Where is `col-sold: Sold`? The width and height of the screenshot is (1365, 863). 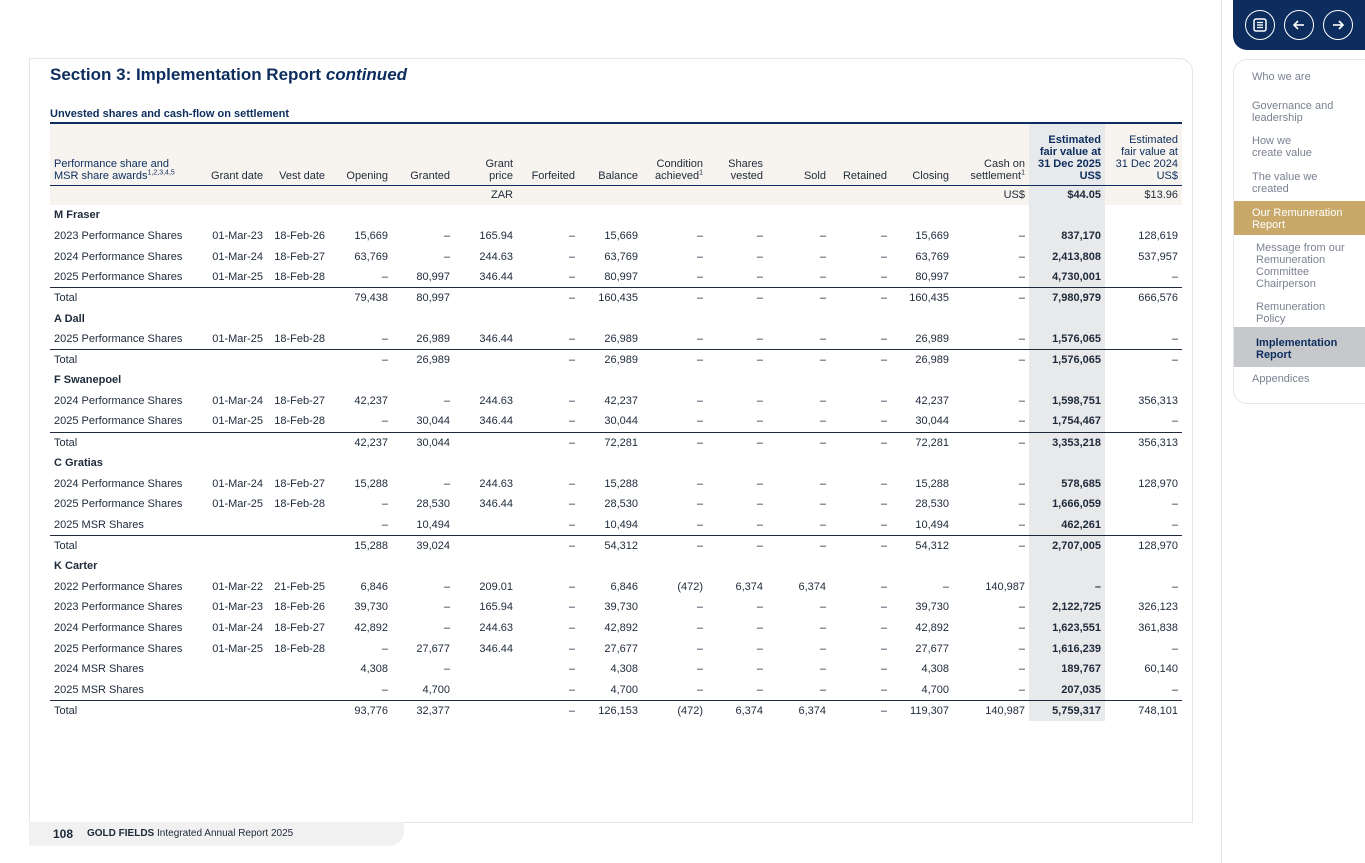
col-sold: Sold is located at coordinates (798, 153).